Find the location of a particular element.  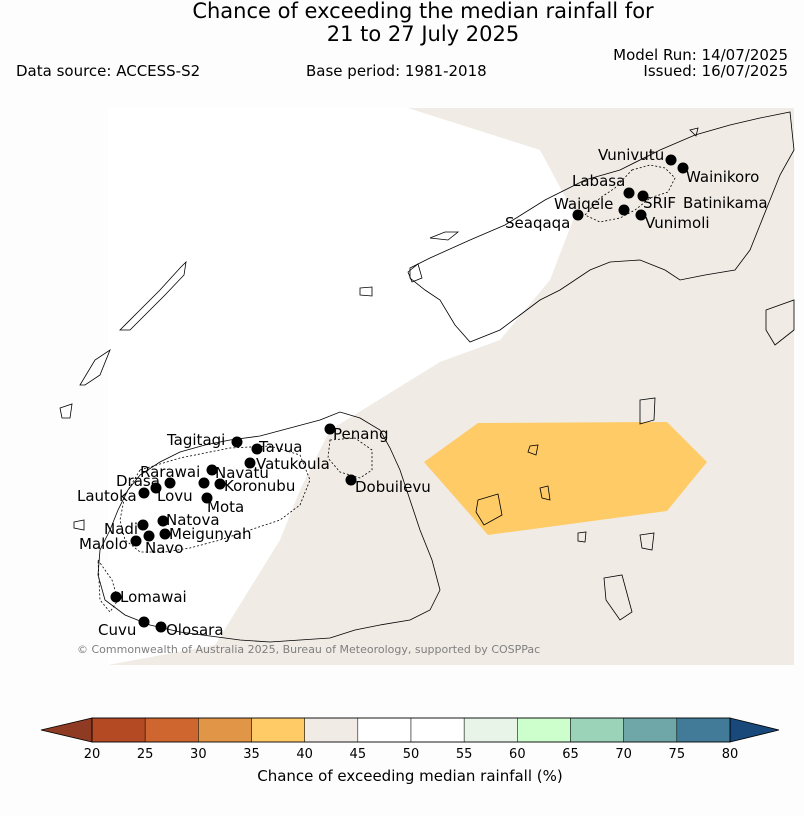

label-malolo: Malolo is located at coordinates (103, 544).